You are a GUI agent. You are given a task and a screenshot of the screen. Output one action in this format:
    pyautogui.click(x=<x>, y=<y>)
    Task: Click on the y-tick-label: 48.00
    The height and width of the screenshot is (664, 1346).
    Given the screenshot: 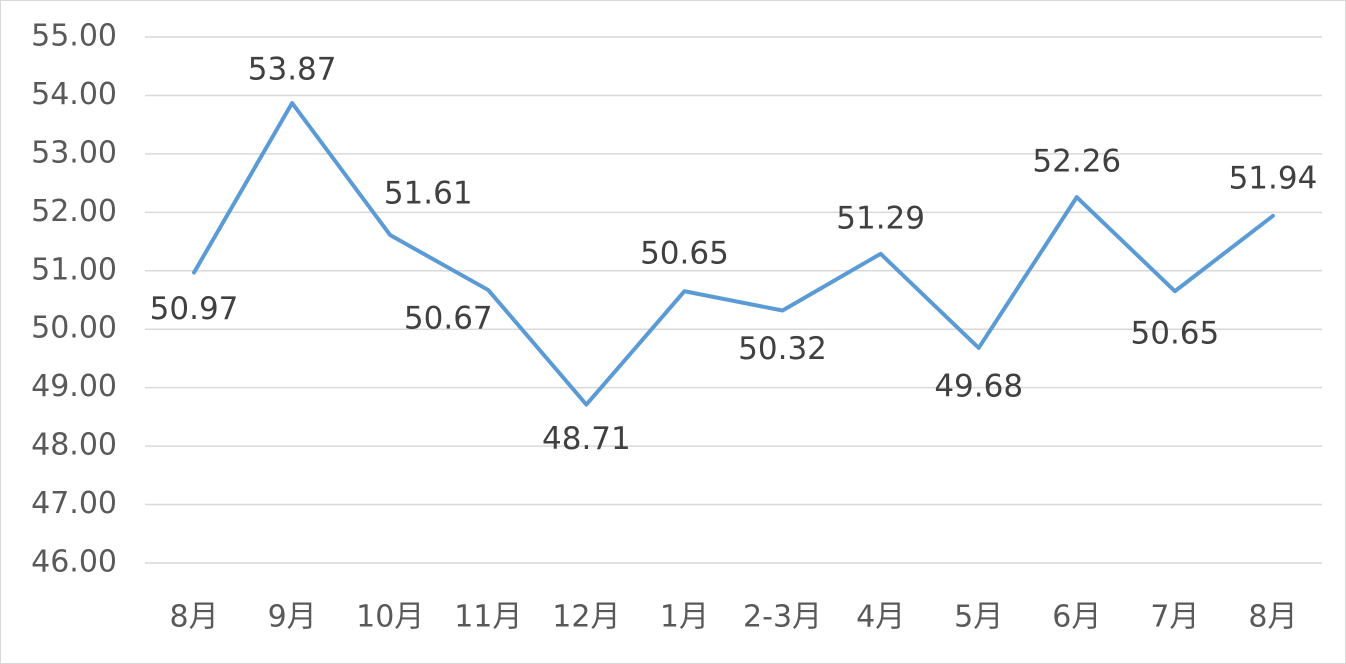 What is the action you would take?
    pyautogui.click(x=74, y=445)
    